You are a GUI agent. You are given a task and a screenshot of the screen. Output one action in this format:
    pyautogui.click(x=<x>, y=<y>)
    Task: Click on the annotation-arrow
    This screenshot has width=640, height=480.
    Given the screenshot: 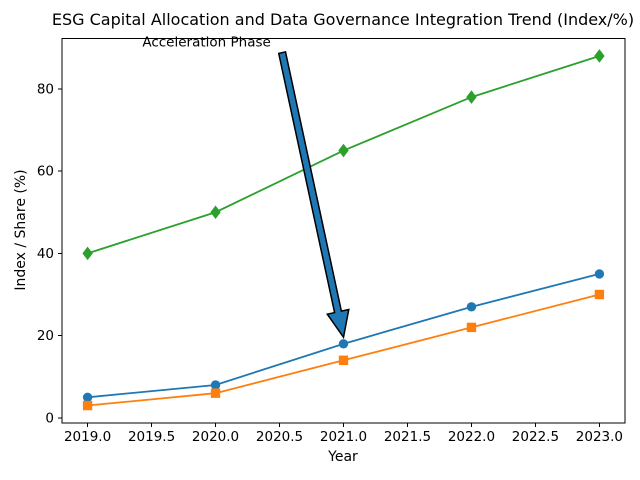 What is the action you would take?
    pyautogui.click(x=313, y=195)
    